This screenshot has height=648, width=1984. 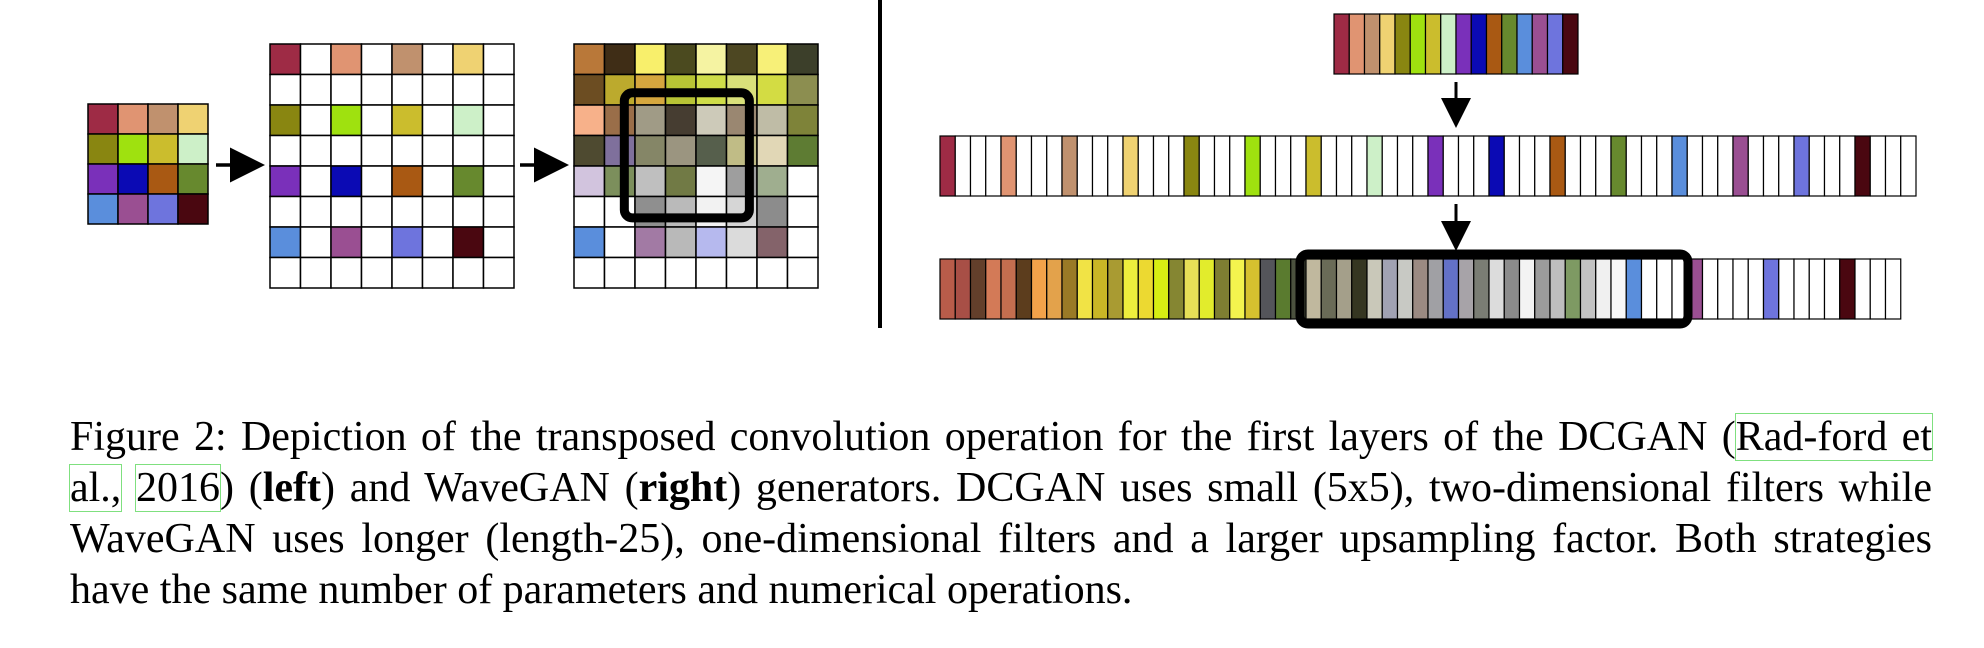 What do you see at coordinates (1001, 462) in the screenshot?
I see `citation-radford: Rad-ford et al.,` at bounding box center [1001, 462].